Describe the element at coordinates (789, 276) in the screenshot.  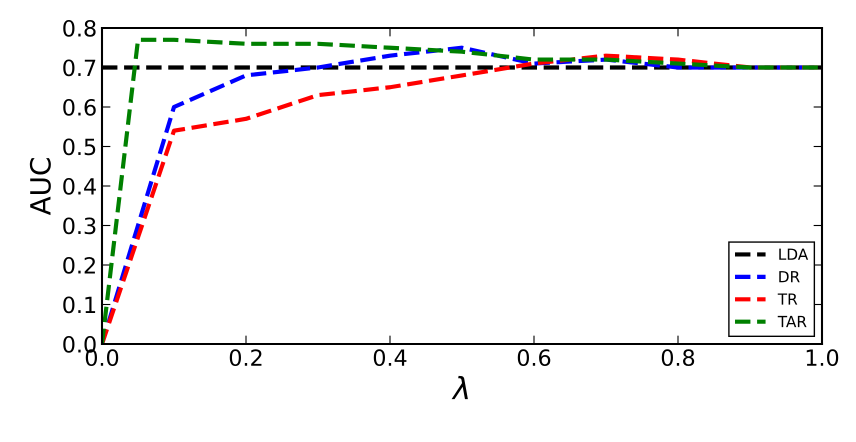
I see `legend-label: DR` at that location.